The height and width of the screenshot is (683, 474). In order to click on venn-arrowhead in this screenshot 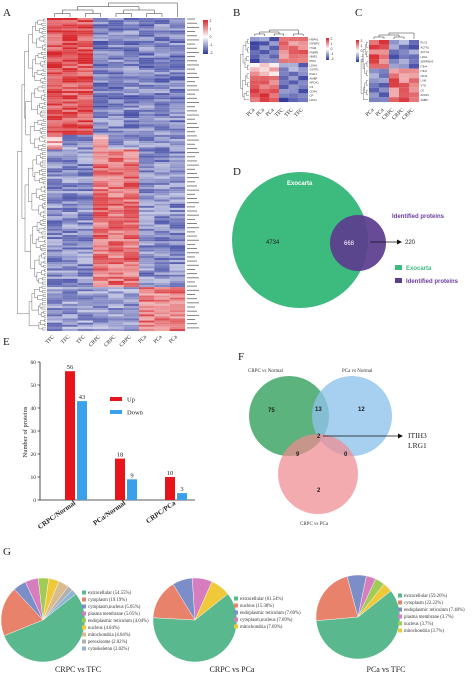, I will do `click(399, 242)`.